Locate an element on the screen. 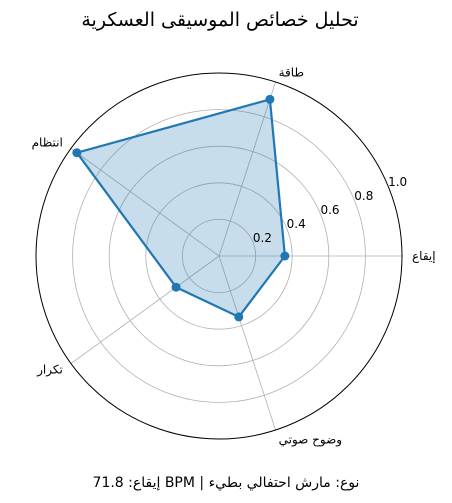  category-label: وضوح صوتي is located at coordinates (310, 440).